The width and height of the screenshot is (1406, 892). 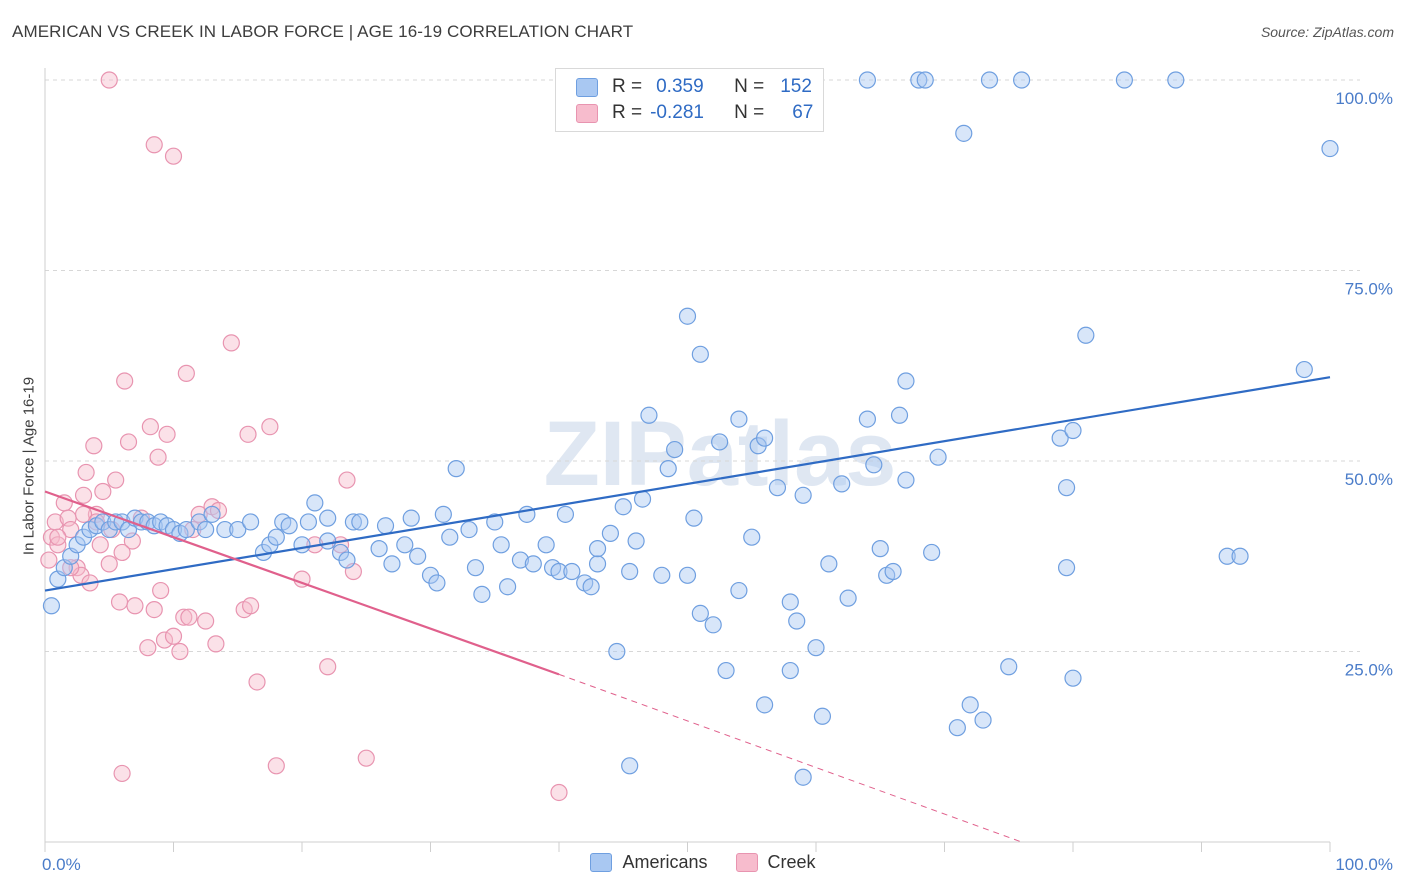 I want to click on x-tick-label: 100.0%, so click(x=1364, y=864).